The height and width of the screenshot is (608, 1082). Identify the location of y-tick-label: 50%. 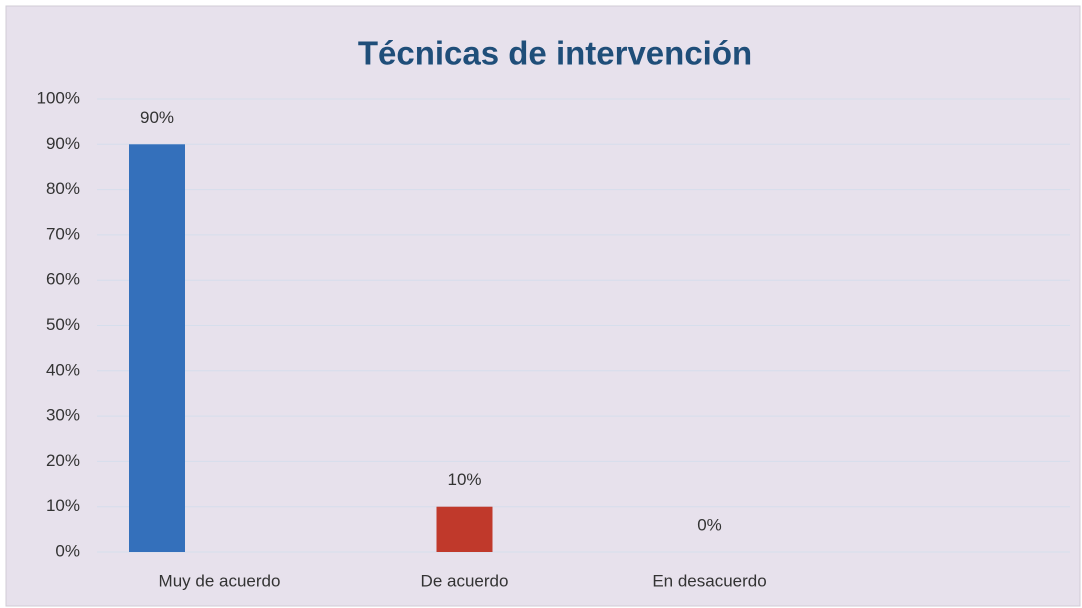
(63, 324).